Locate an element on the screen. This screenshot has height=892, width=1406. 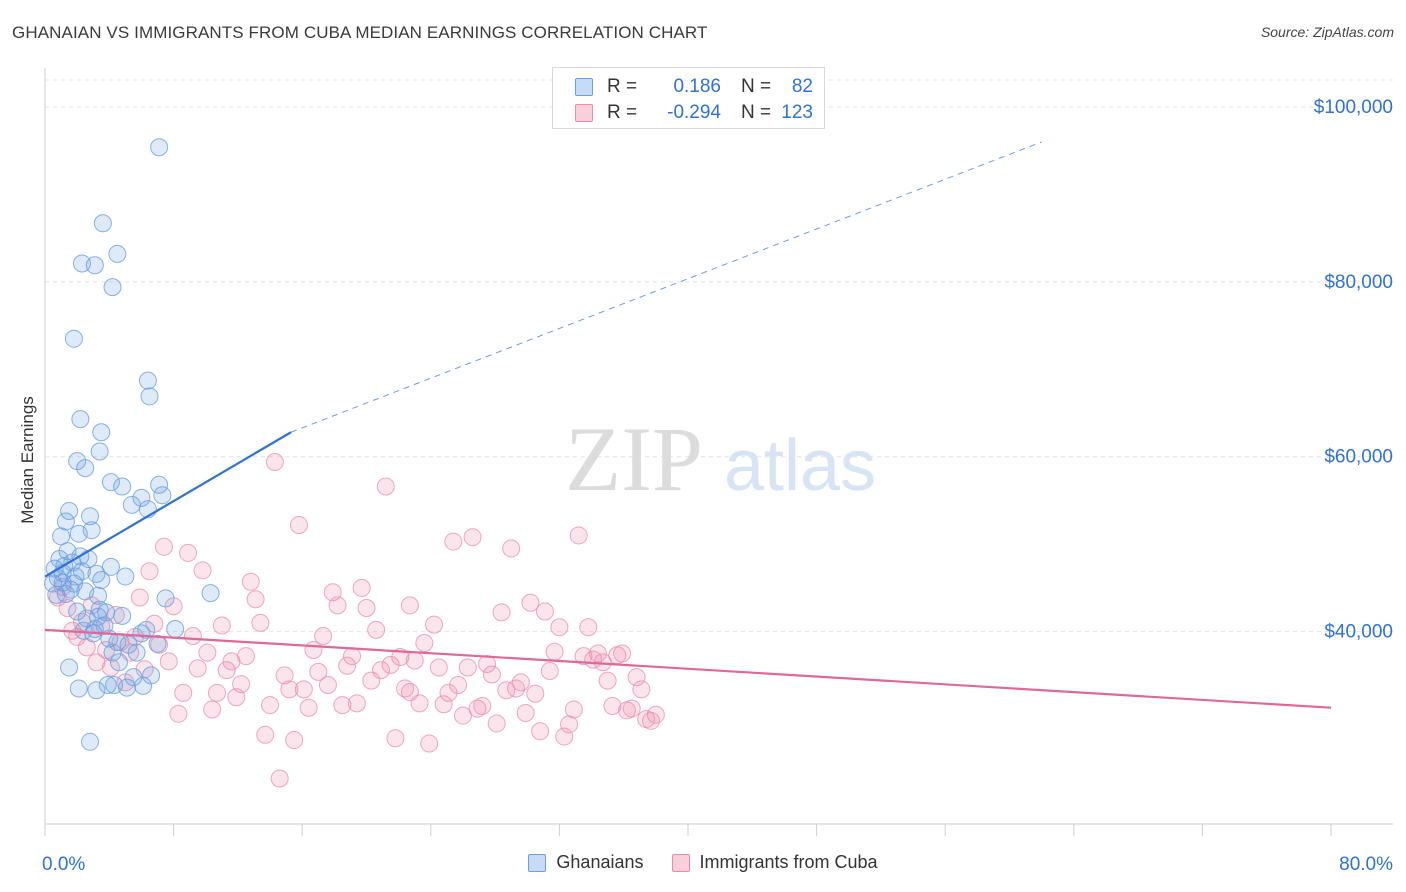
legend-item-ghanaians: Ghanaians is located at coordinates (586, 862).